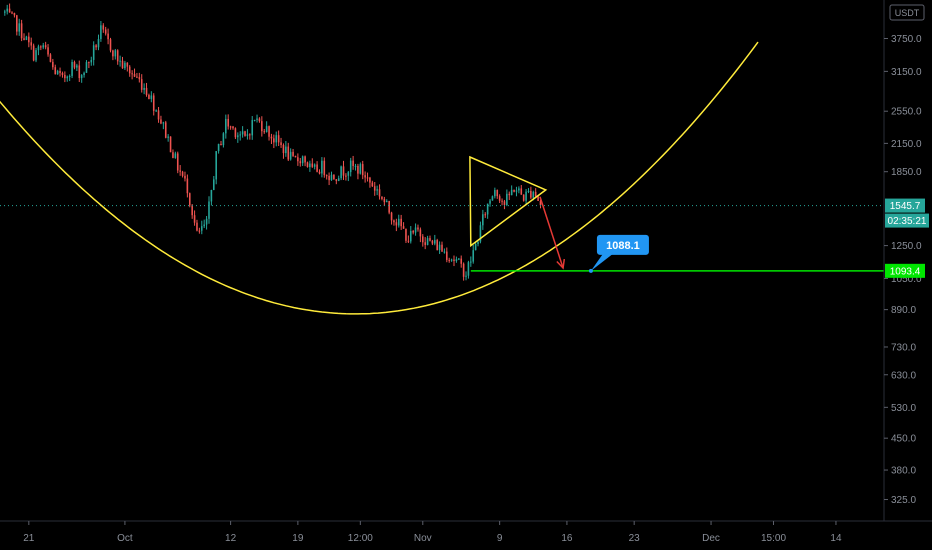  What do you see at coordinates (906, 112) in the screenshot?
I see `price-tick-label: 2550.0` at bounding box center [906, 112].